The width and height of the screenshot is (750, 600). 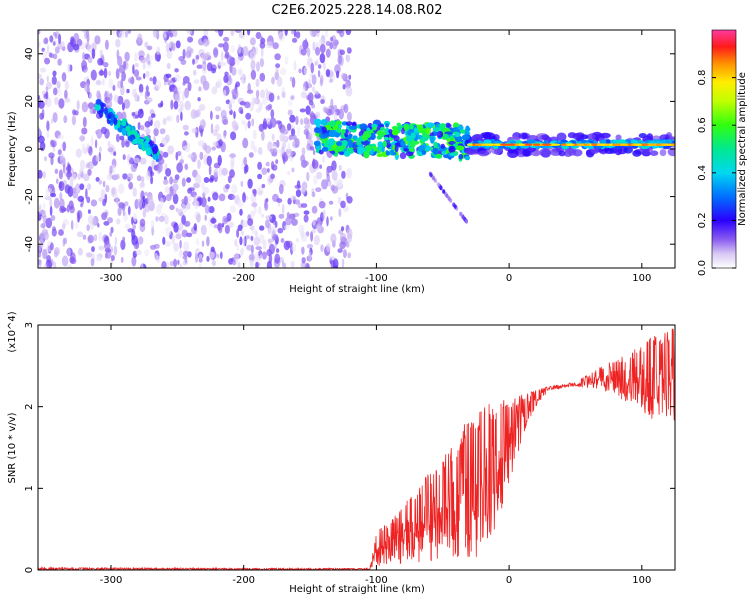 What do you see at coordinates (29, 53) in the screenshot?
I see `y-tick-label: 40` at bounding box center [29, 53].